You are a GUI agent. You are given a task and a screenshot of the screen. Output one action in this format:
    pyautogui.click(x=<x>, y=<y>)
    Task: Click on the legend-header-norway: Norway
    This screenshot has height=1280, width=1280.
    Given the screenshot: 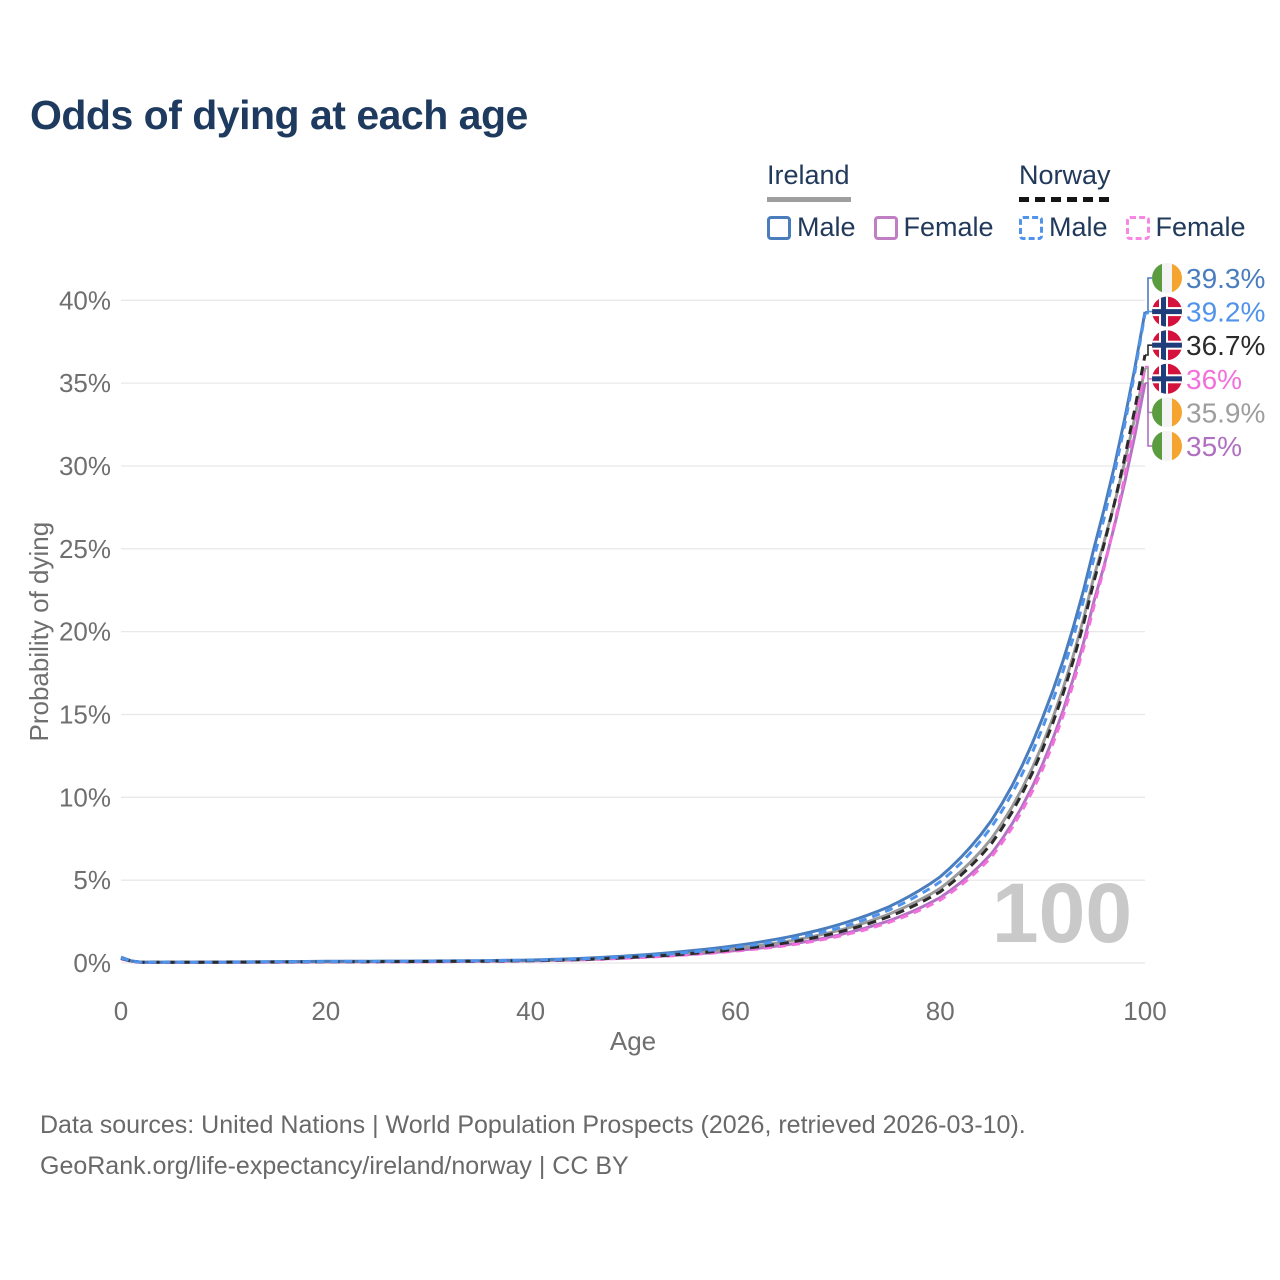 What is the action you would take?
    pyautogui.click(x=1065, y=175)
    